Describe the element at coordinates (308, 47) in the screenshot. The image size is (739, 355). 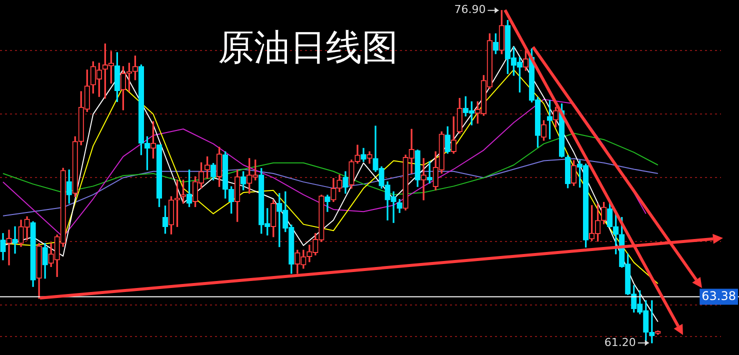
I see `text: 原油日线图` at that location.